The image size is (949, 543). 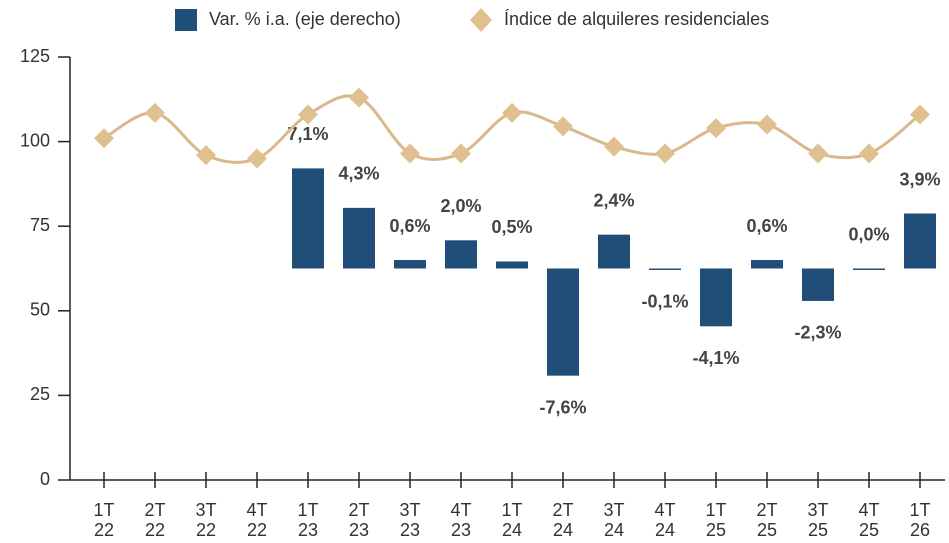 What do you see at coordinates (358, 174) in the screenshot?
I see `data-label: 4,3%` at bounding box center [358, 174].